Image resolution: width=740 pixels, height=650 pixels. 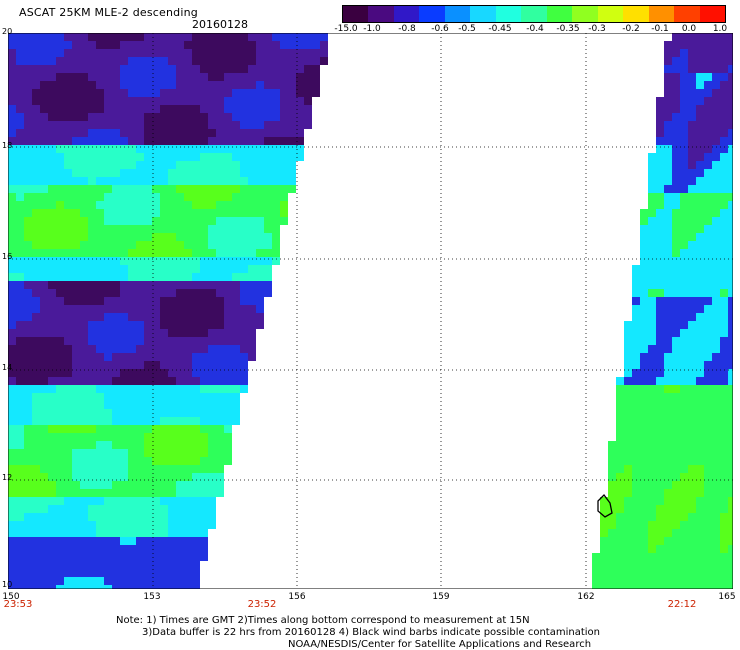 What do you see at coordinates (682, 604) in the screenshot?
I see `time-label-right: 22:12` at bounding box center [682, 604].